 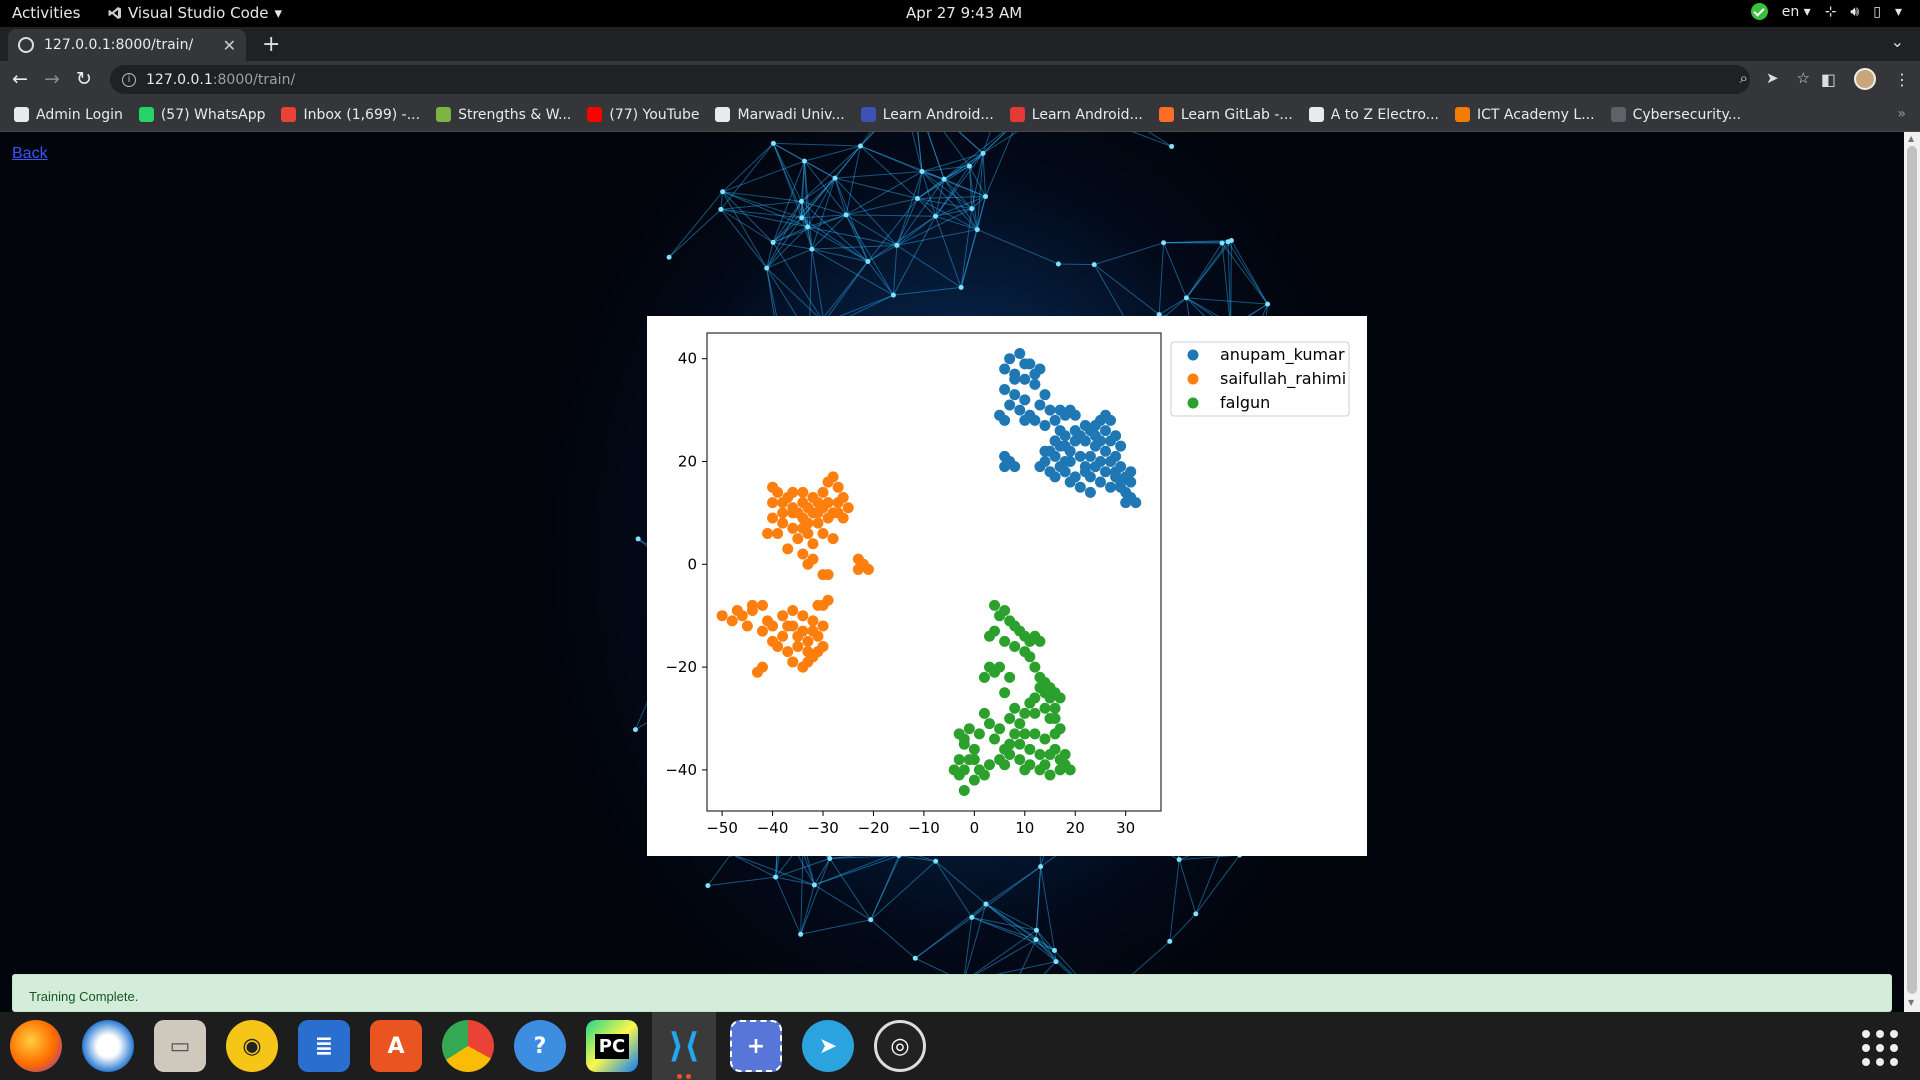 I want to click on scroll-down-icon: ▼, so click(x=1911, y=1002).